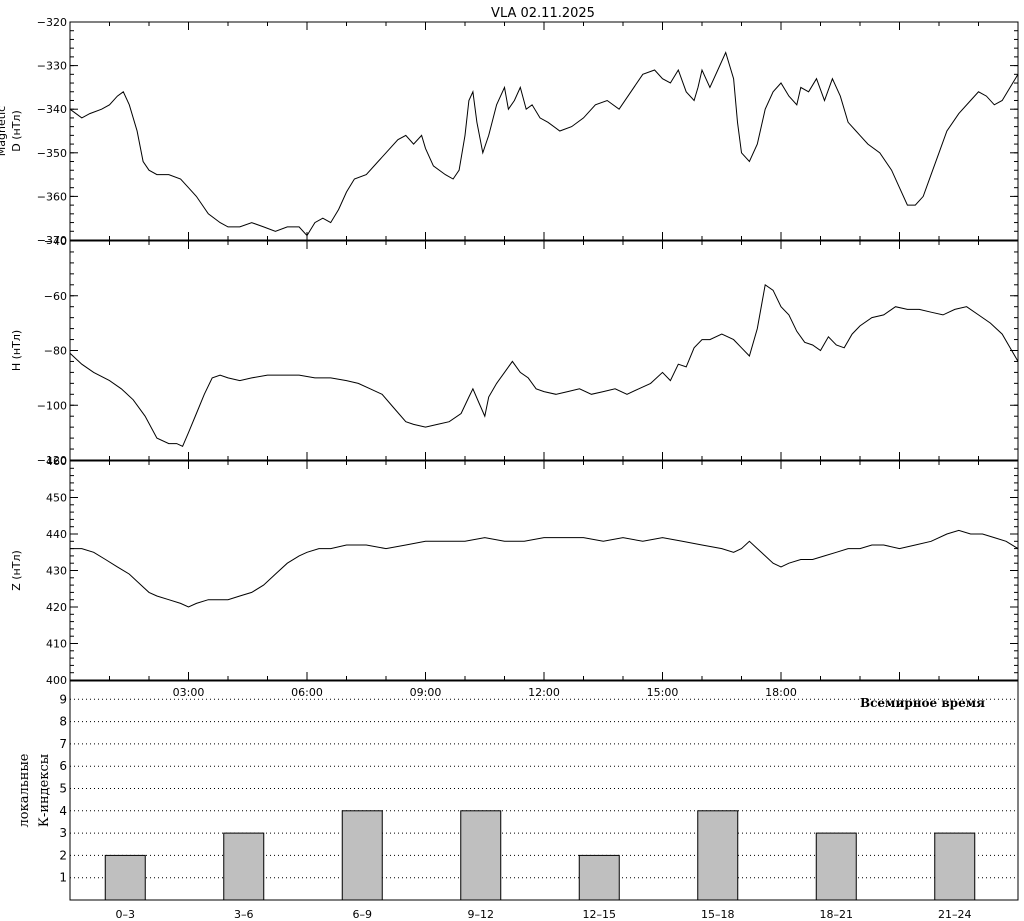  What do you see at coordinates (189, 692) in the screenshot?
I see `time-tick-label: 03:00` at bounding box center [189, 692].